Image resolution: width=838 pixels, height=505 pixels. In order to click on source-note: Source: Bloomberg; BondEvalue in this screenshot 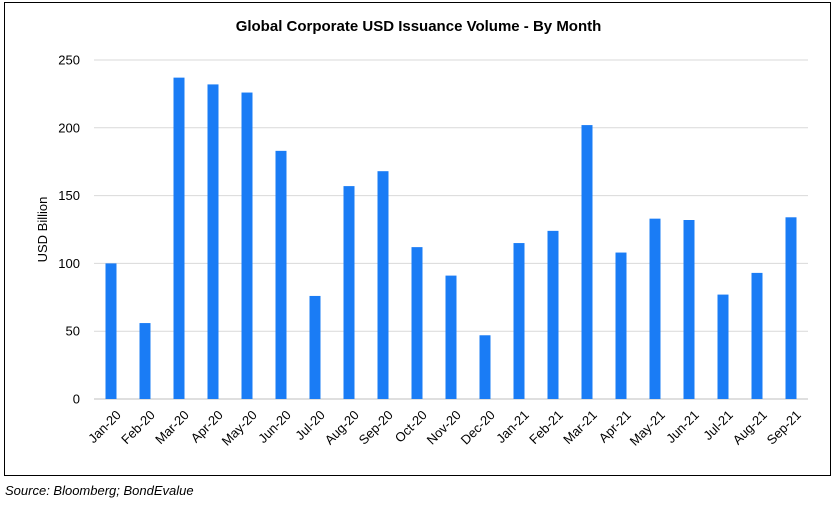, I will do `click(99, 490)`.